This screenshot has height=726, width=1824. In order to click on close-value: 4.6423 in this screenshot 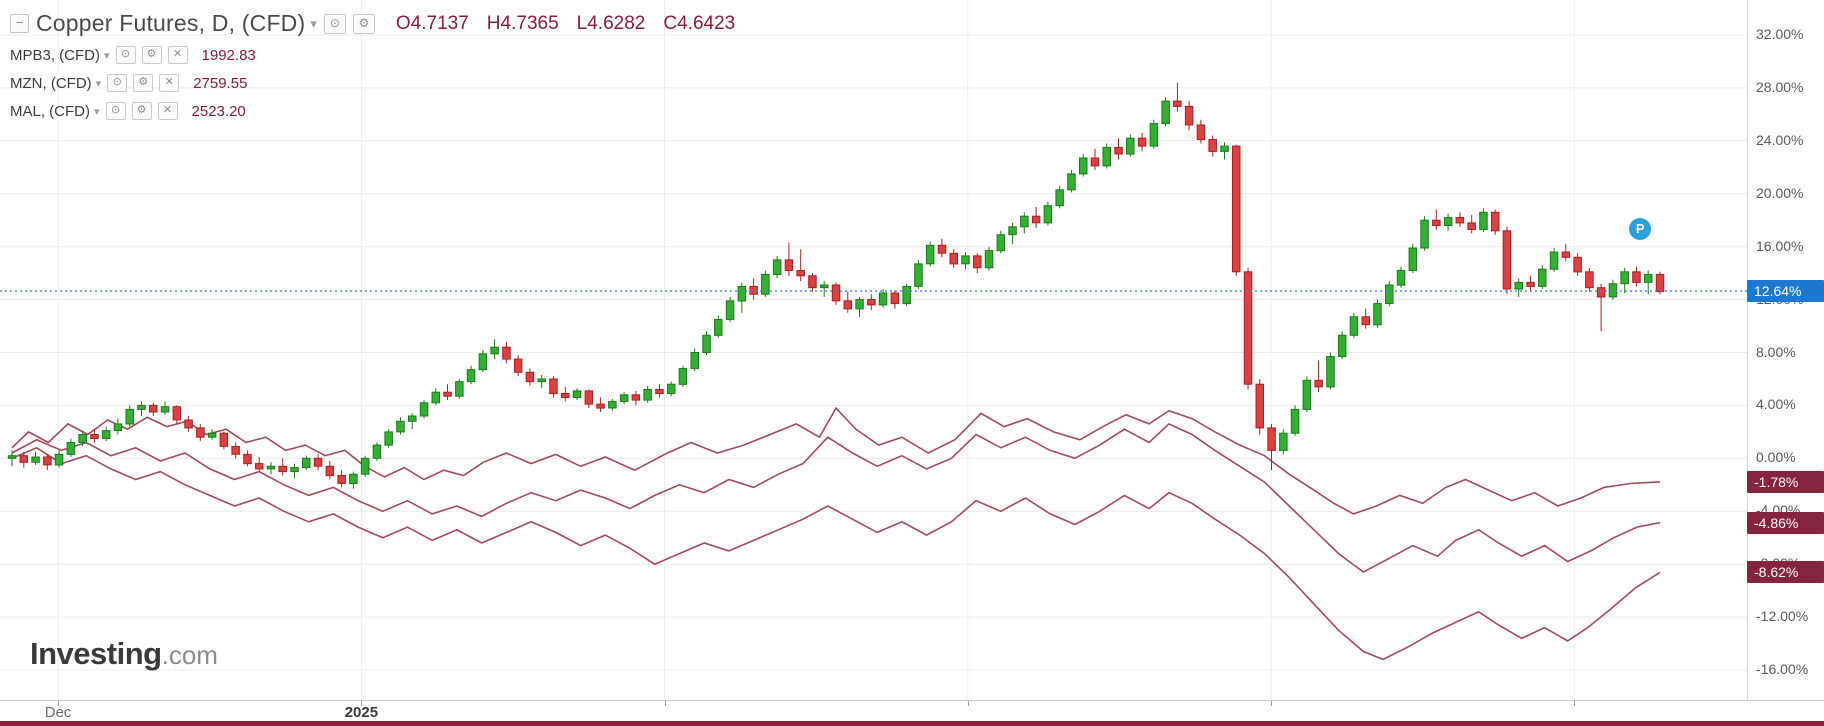, I will do `click(706, 23)`.